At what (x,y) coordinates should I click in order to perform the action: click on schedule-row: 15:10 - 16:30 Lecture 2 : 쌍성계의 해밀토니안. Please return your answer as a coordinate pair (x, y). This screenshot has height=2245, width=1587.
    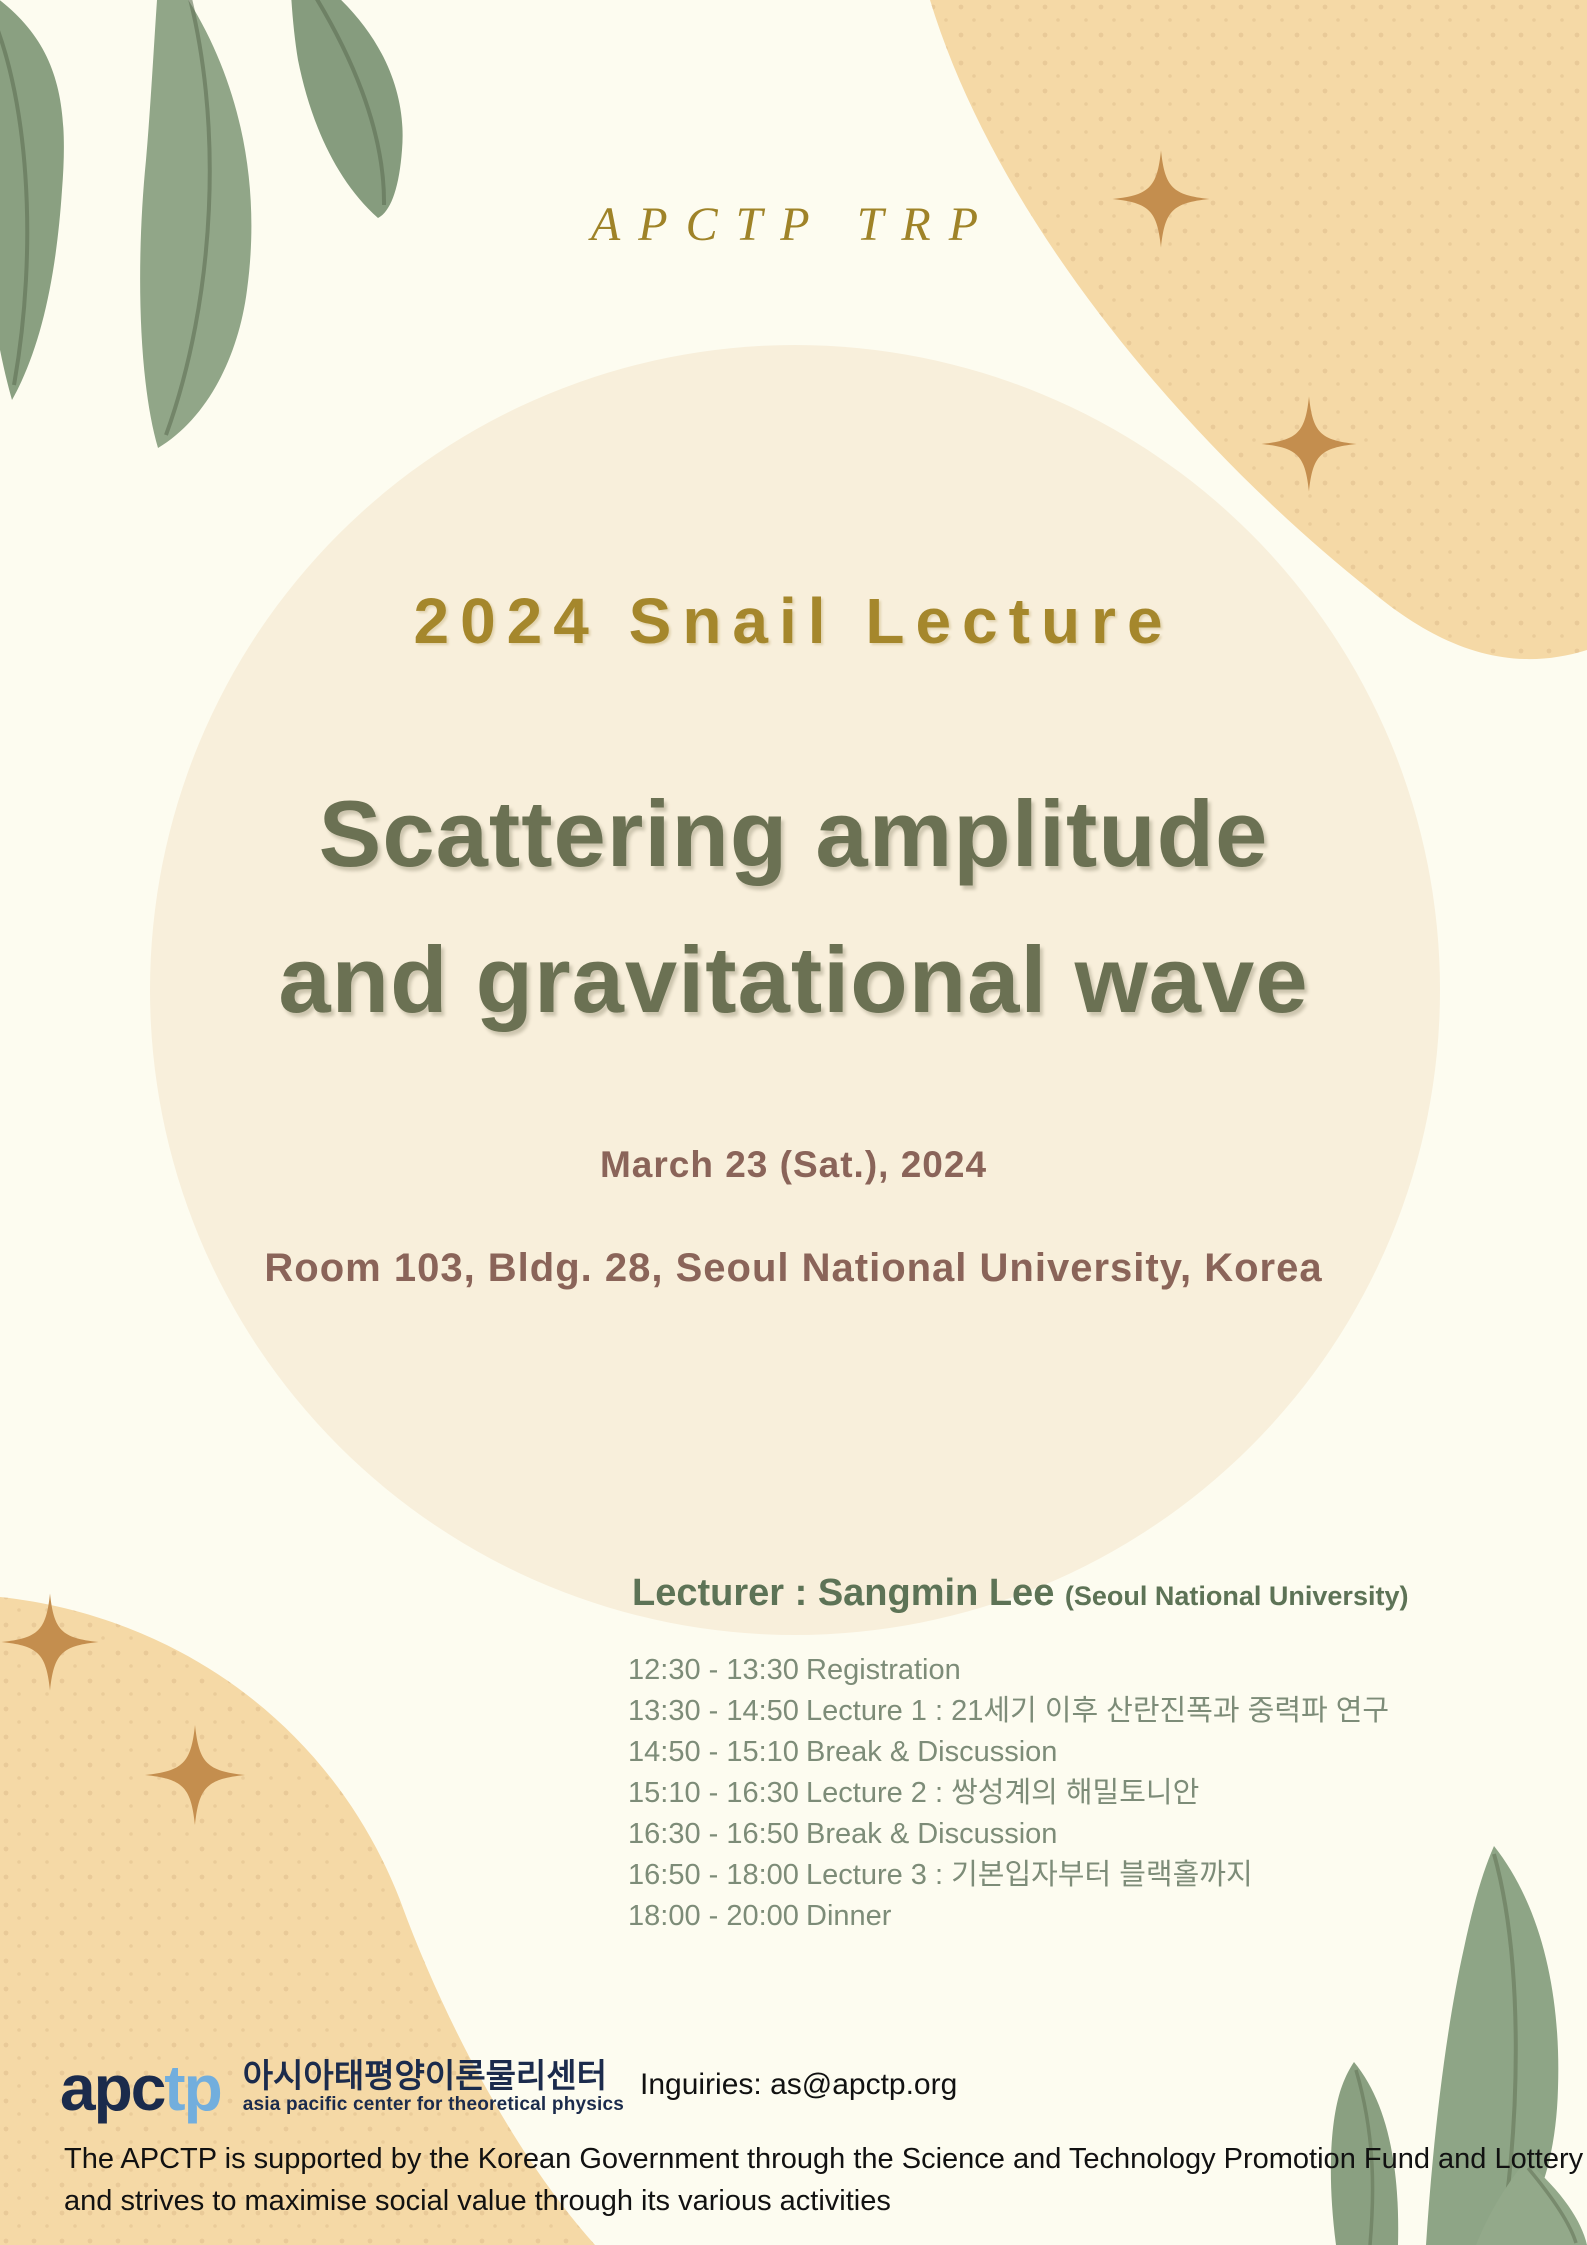
    Looking at the image, I should click on (1008, 1793).